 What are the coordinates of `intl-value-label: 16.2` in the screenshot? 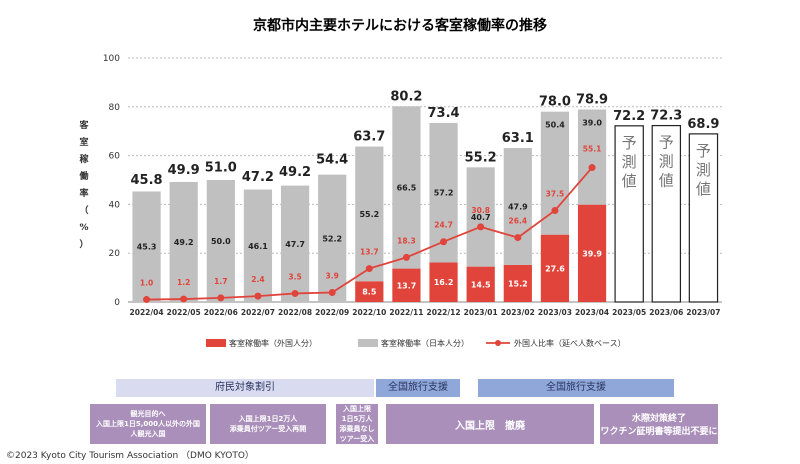 It's located at (444, 282).